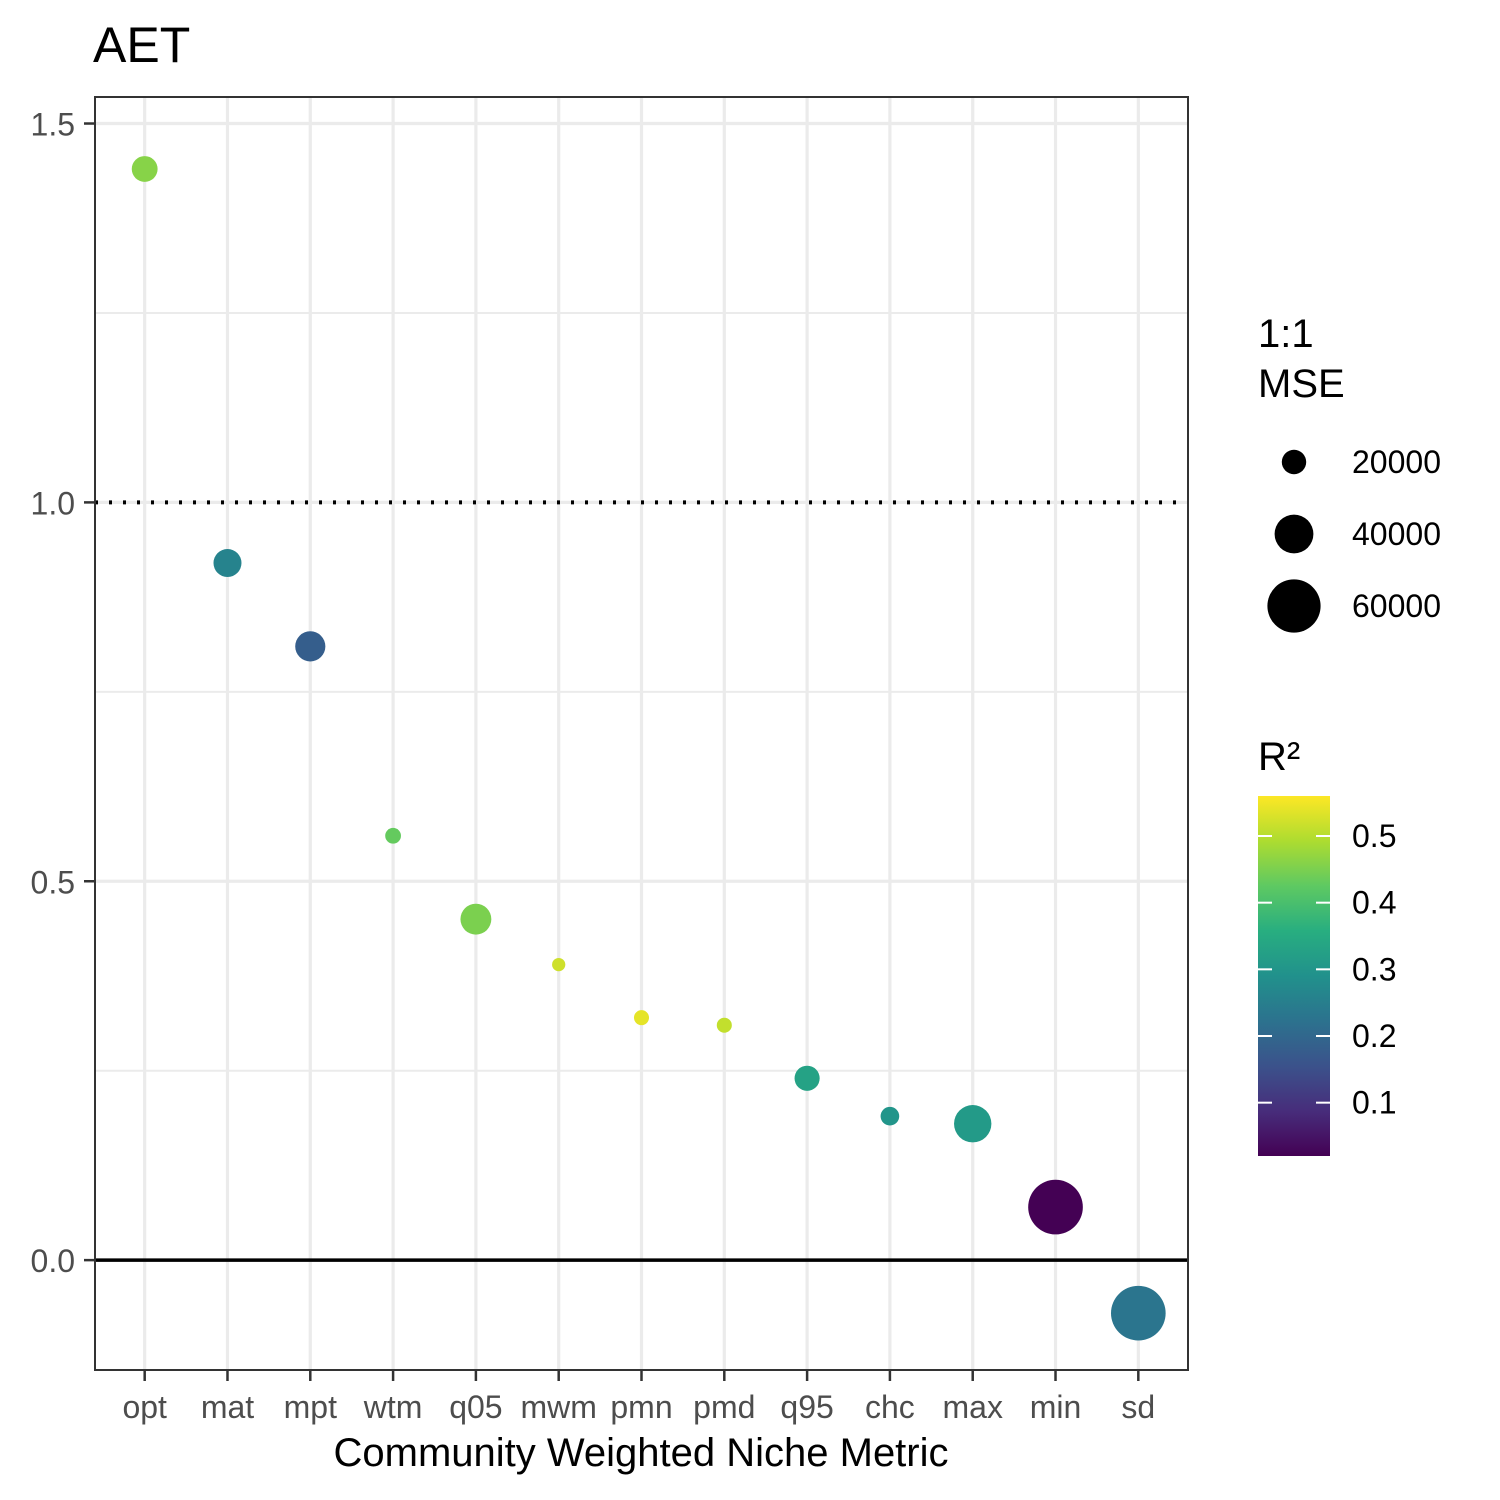  I want to click on x-axis-title: Community Weighted Niche Metric, so click(640, 1453).